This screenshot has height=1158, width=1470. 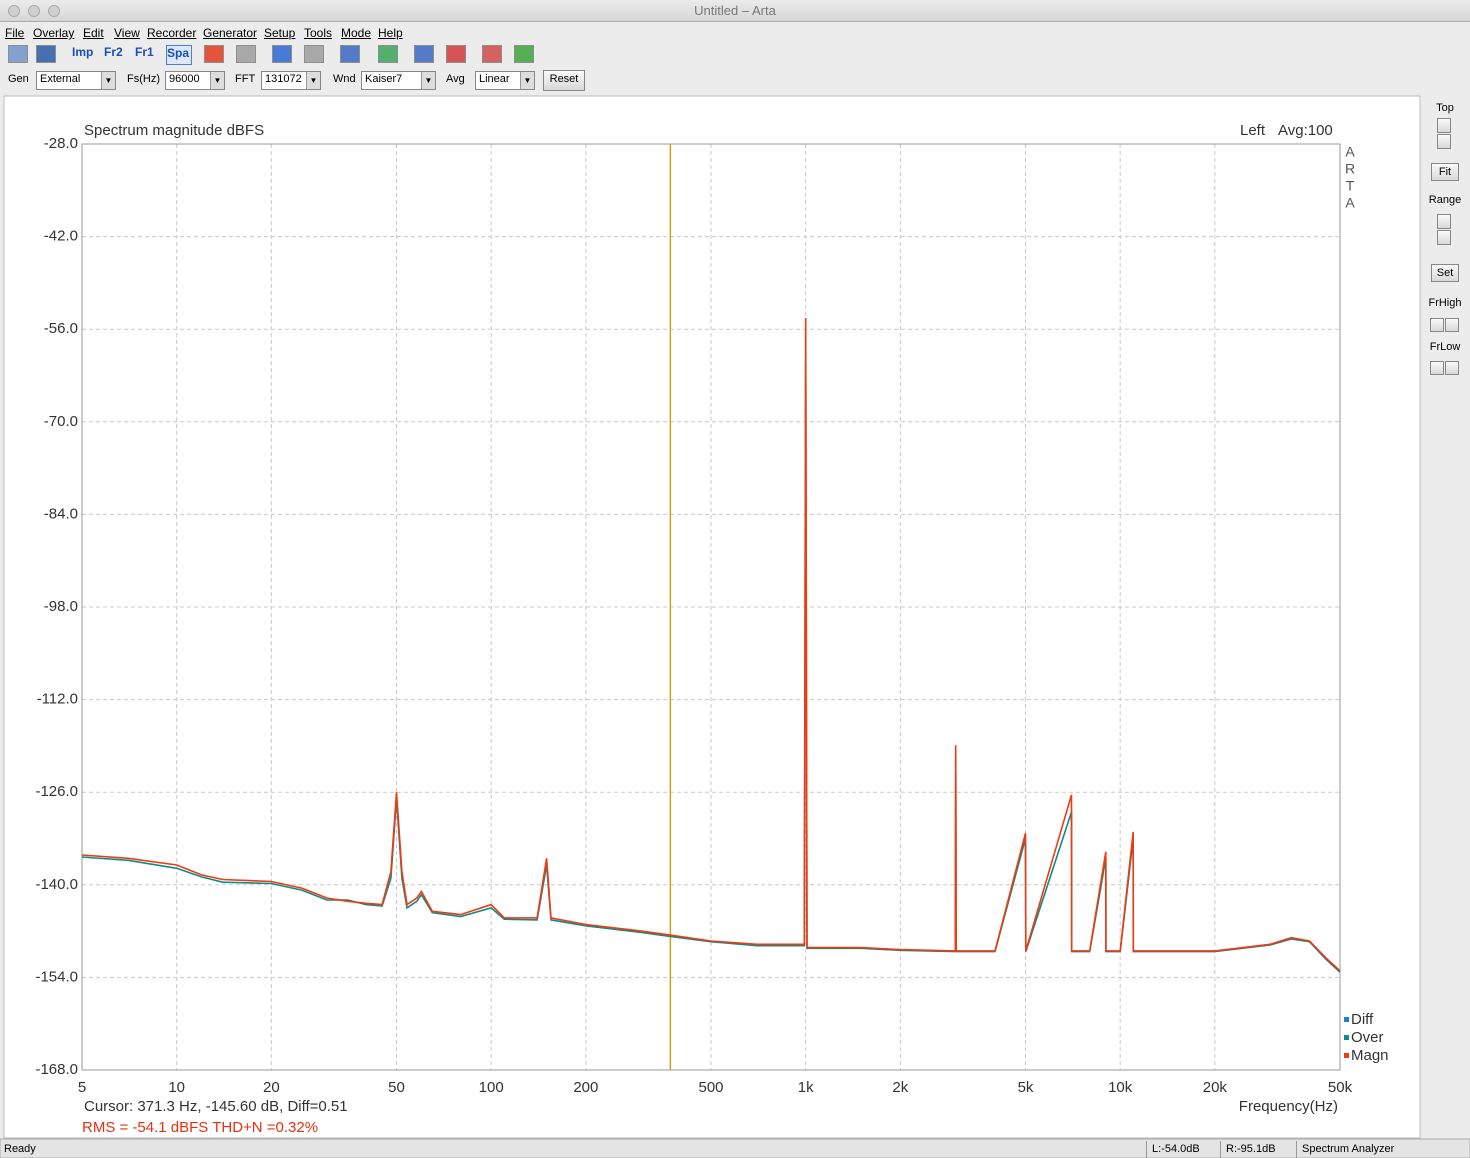 I want to click on param-label: Gen, so click(x=18, y=79).